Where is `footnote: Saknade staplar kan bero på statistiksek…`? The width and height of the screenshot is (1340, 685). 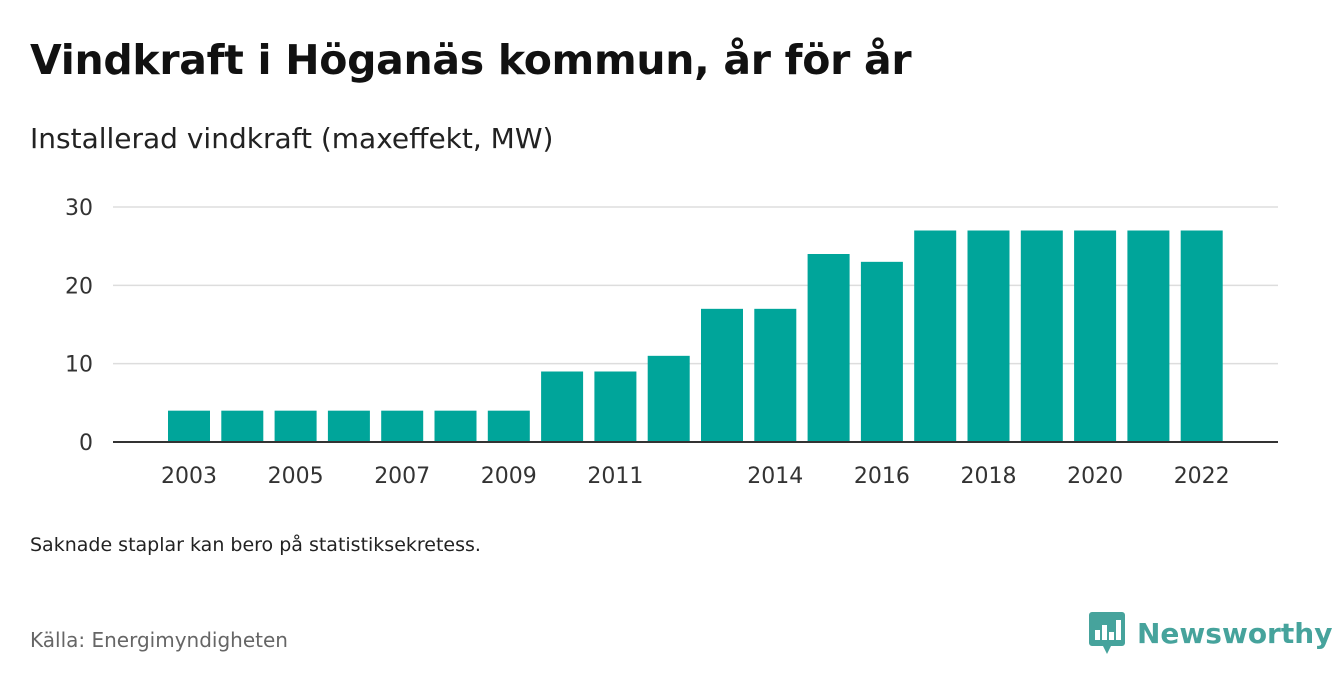
footnote: Saknade staplar kan bero på statistiksek… is located at coordinates (255, 545).